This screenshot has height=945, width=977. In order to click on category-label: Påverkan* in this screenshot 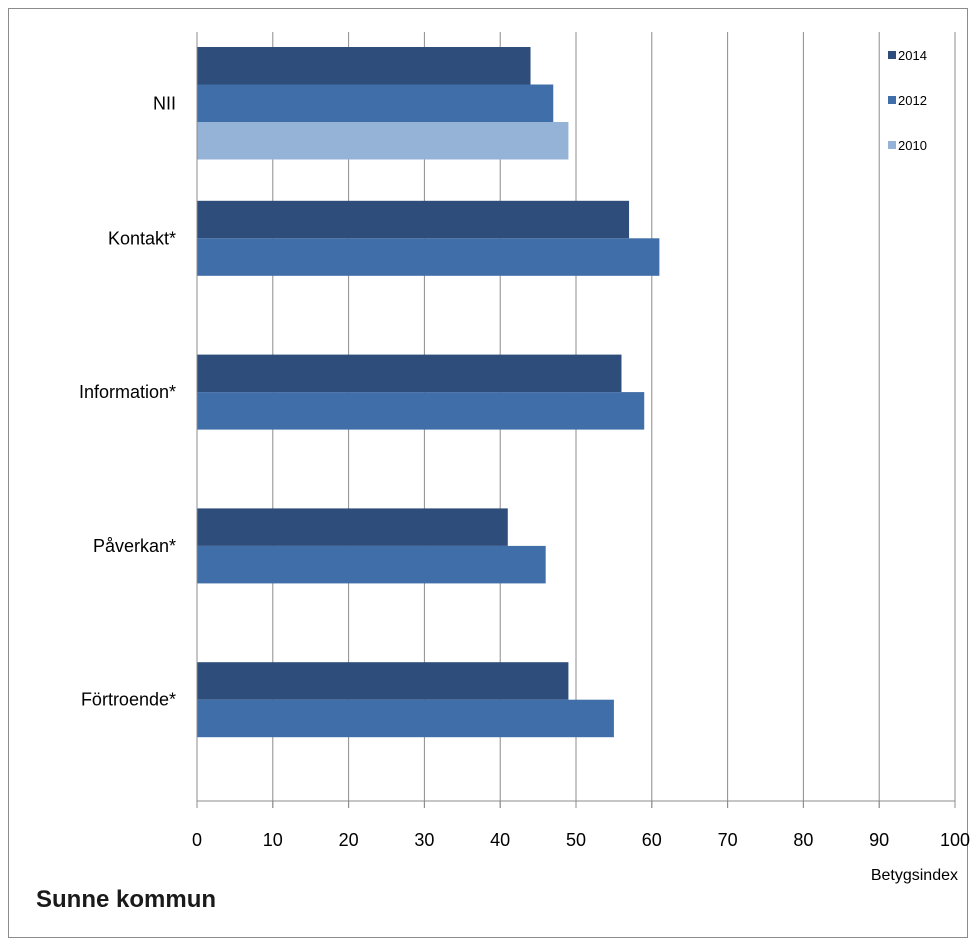, I will do `click(134, 546)`.